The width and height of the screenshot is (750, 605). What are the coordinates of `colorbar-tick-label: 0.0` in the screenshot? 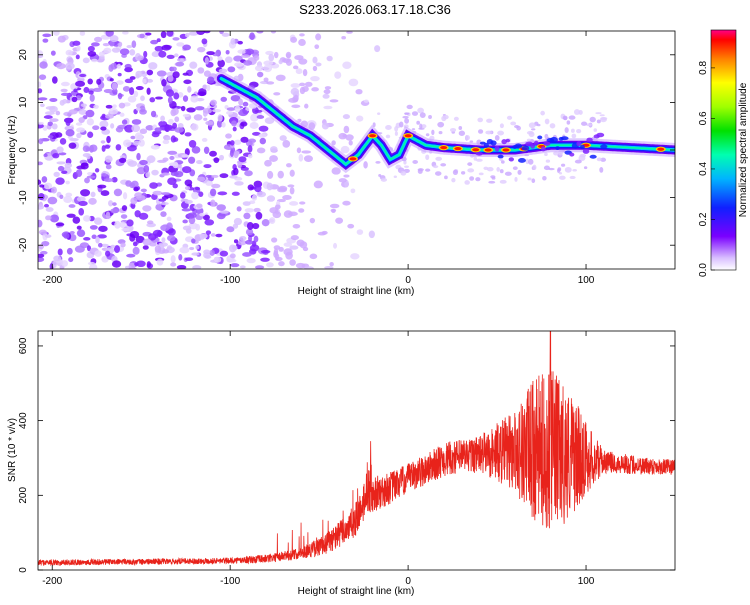 It's located at (703, 270).